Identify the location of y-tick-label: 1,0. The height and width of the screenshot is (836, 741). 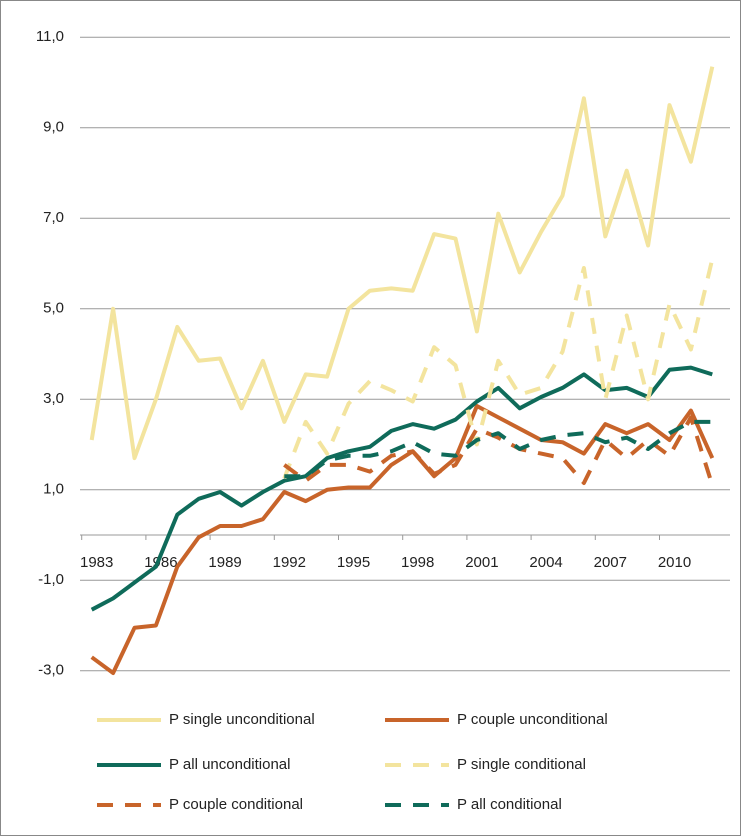
(53, 489).